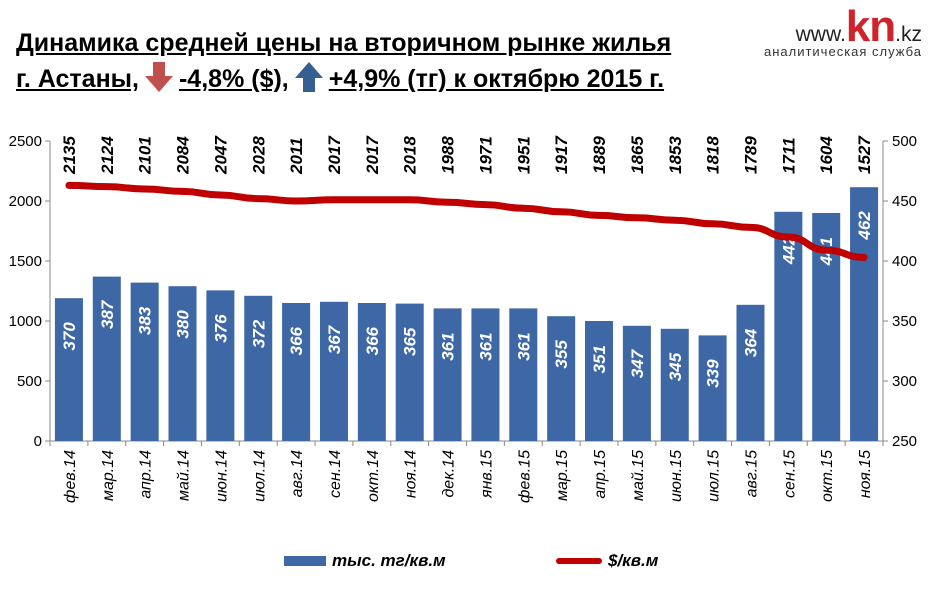 The height and width of the screenshot is (591, 932). What do you see at coordinates (496, 79) in the screenshot?
I see `title-kzt-change: +4,9% (тг) к октябрю 2015 г.` at bounding box center [496, 79].